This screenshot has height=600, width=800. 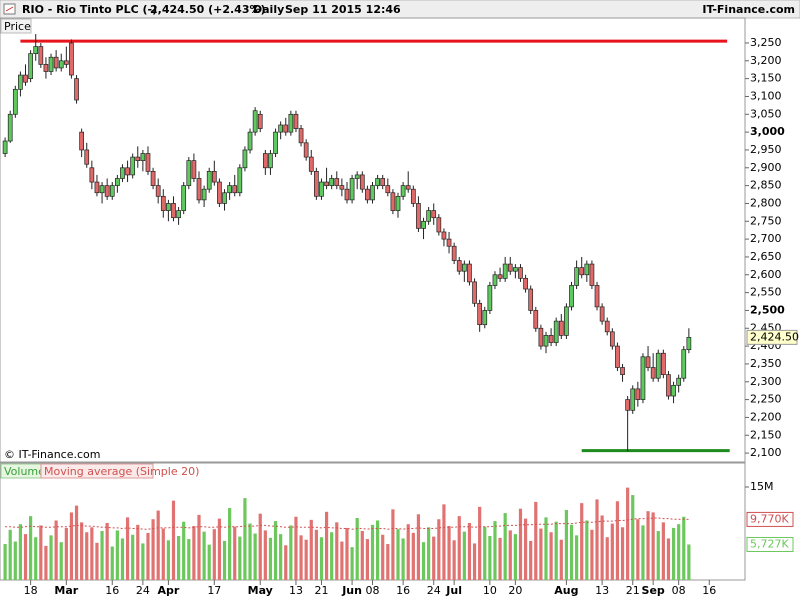 What do you see at coordinates (208, 9) in the screenshot?
I see `quote: 2,424.50 (+2.43%)` at bounding box center [208, 9].